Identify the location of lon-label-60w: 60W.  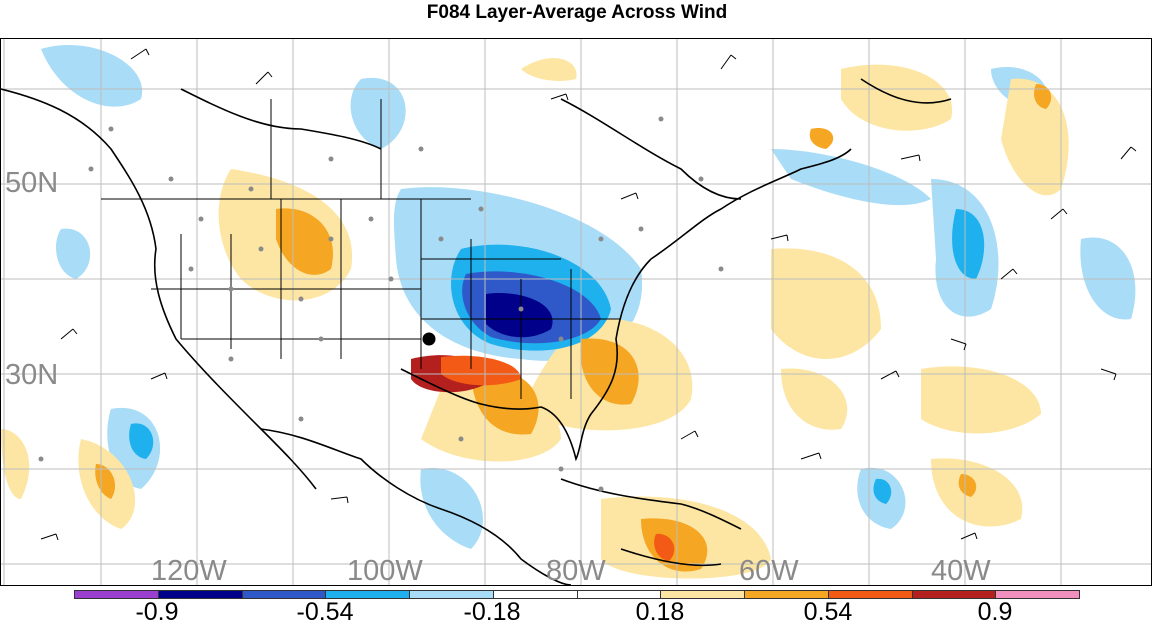
(769, 570).